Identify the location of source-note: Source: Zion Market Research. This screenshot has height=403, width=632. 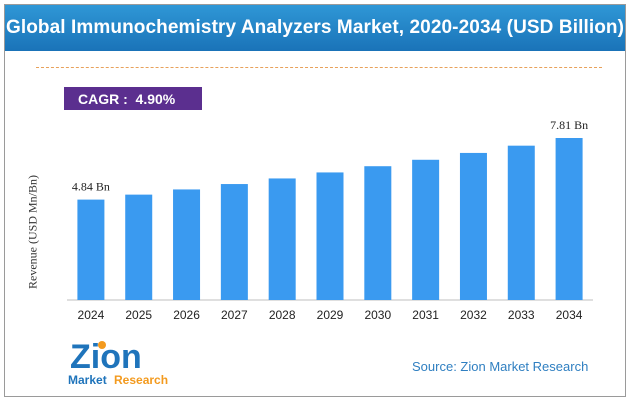
(500, 366).